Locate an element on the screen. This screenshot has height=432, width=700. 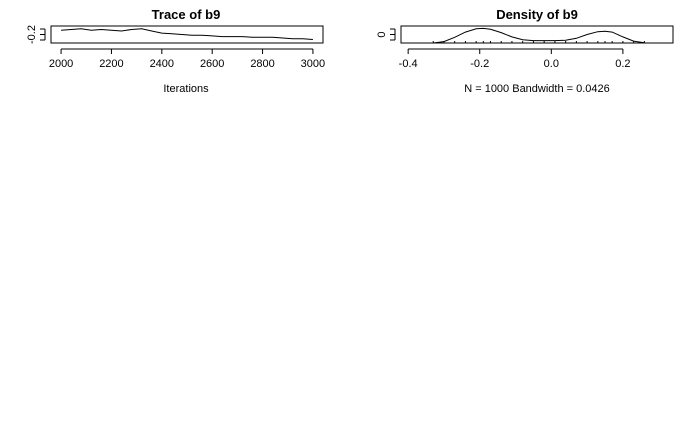
density-plot-box is located at coordinates (537, 34).